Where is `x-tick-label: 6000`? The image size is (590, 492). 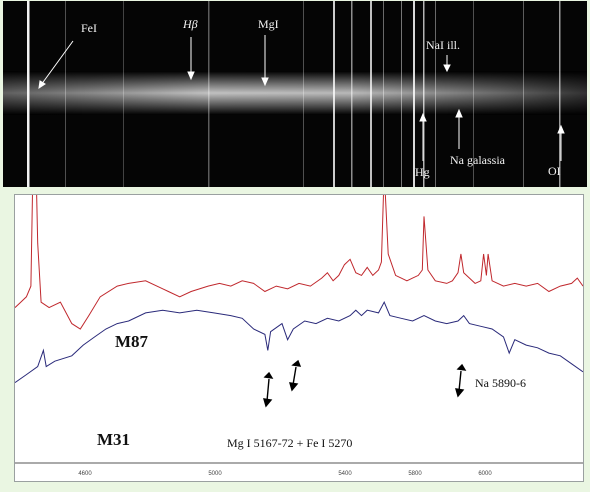 x-tick-label: 6000 is located at coordinates (485, 474).